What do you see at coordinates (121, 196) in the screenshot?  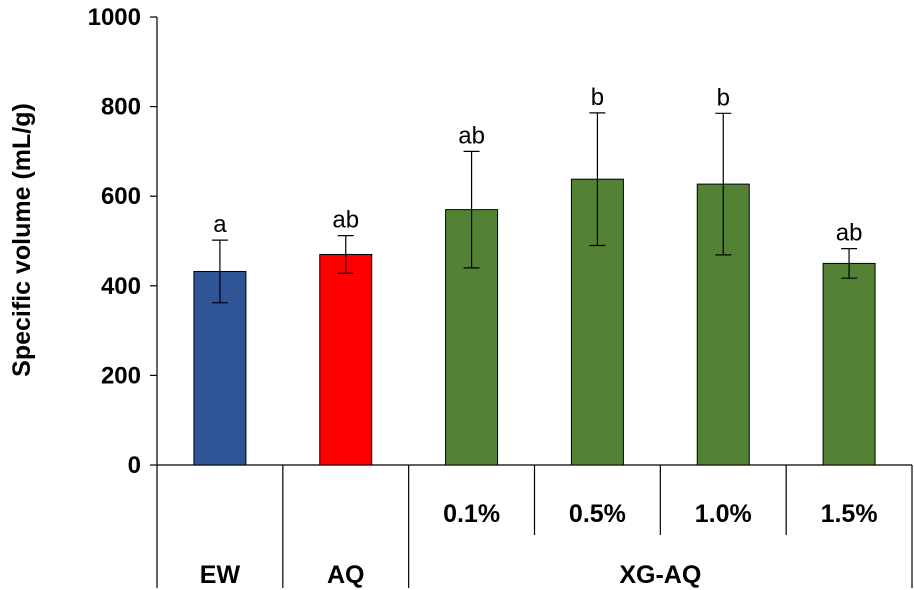 I see `y-tick-label: 600` at bounding box center [121, 196].